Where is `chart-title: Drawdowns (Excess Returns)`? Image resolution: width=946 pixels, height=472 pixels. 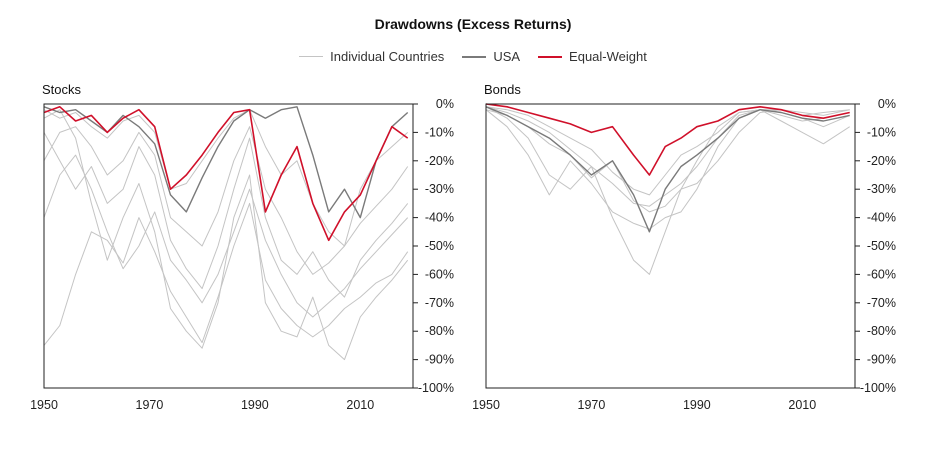 chart-title: Drawdowns (Excess Returns) is located at coordinates (473, 24).